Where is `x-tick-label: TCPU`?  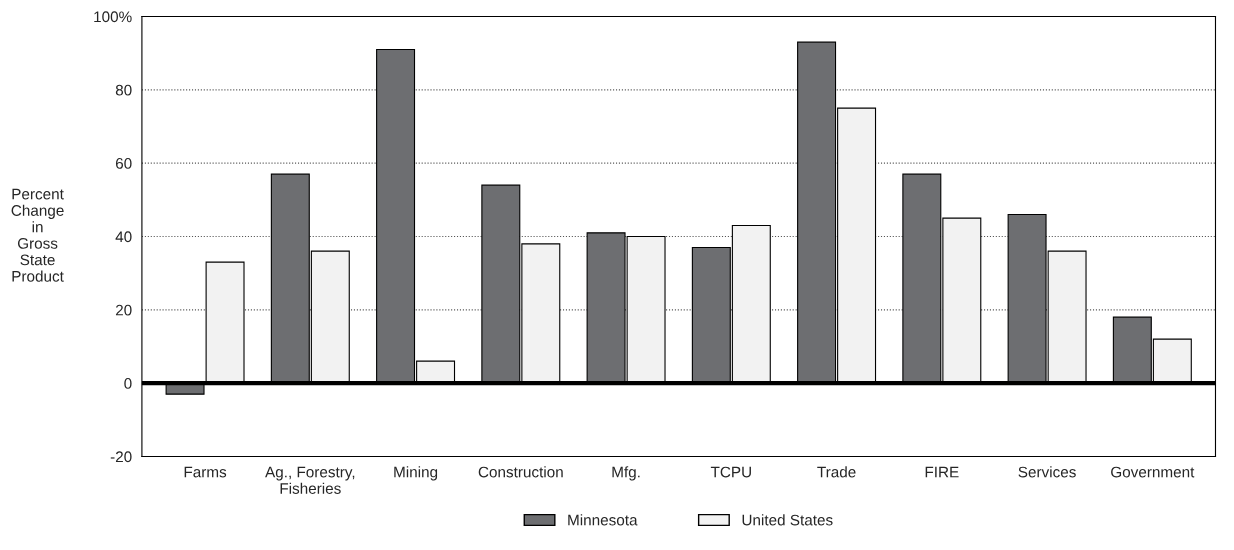 x-tick-label: TCPU is located at coordinates (730, 472).